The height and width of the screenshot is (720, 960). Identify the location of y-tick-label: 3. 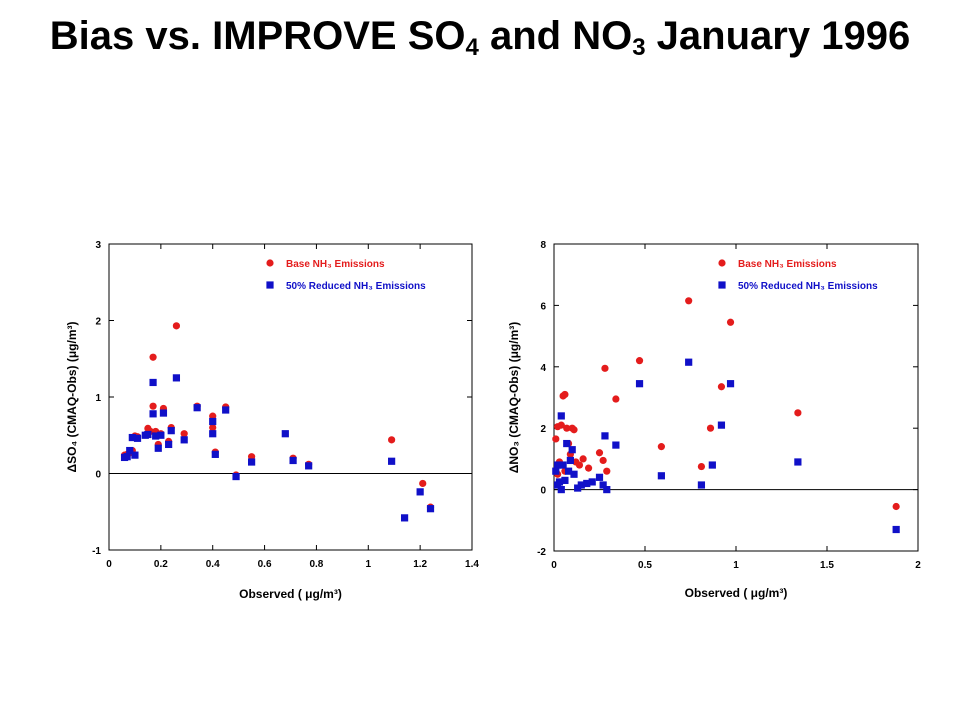
(98, 245).